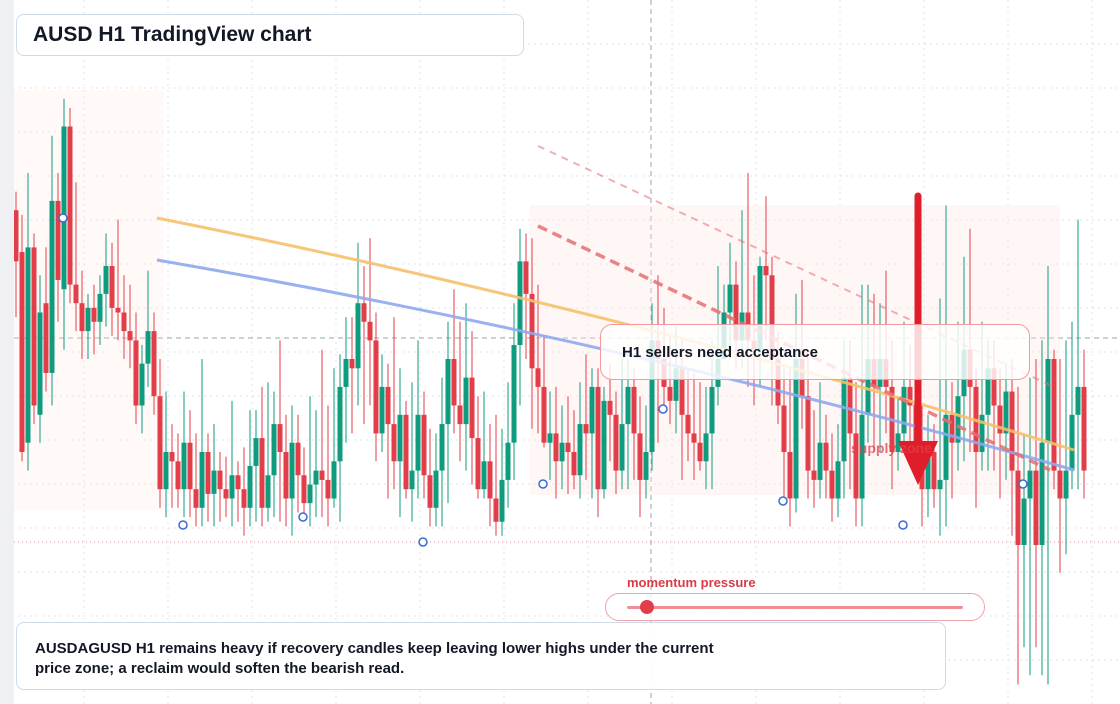 Image resolution: width=1120 pixels, height=704 pixels. I want to click on callout-box: H1 sellers need acceptance, so click(815, 352).